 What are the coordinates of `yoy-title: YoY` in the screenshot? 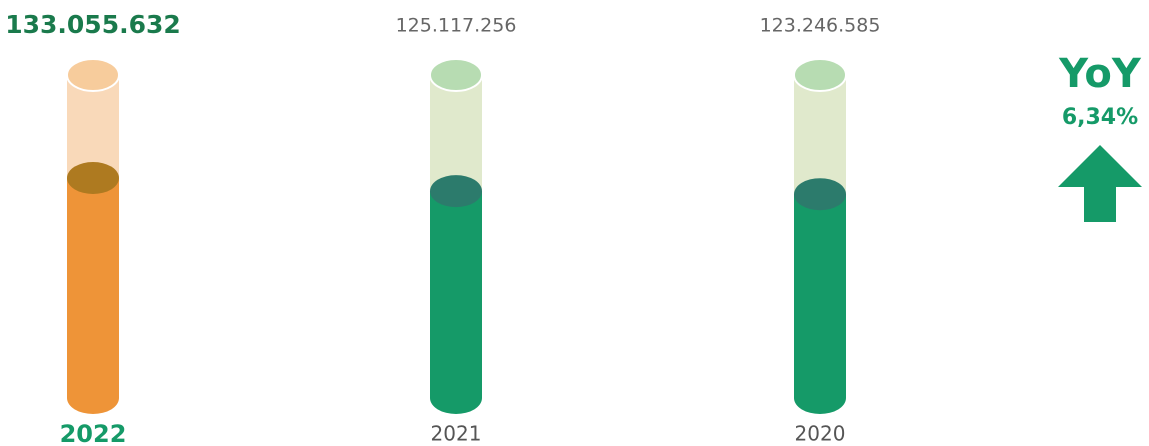 It's located at (1100, 74).